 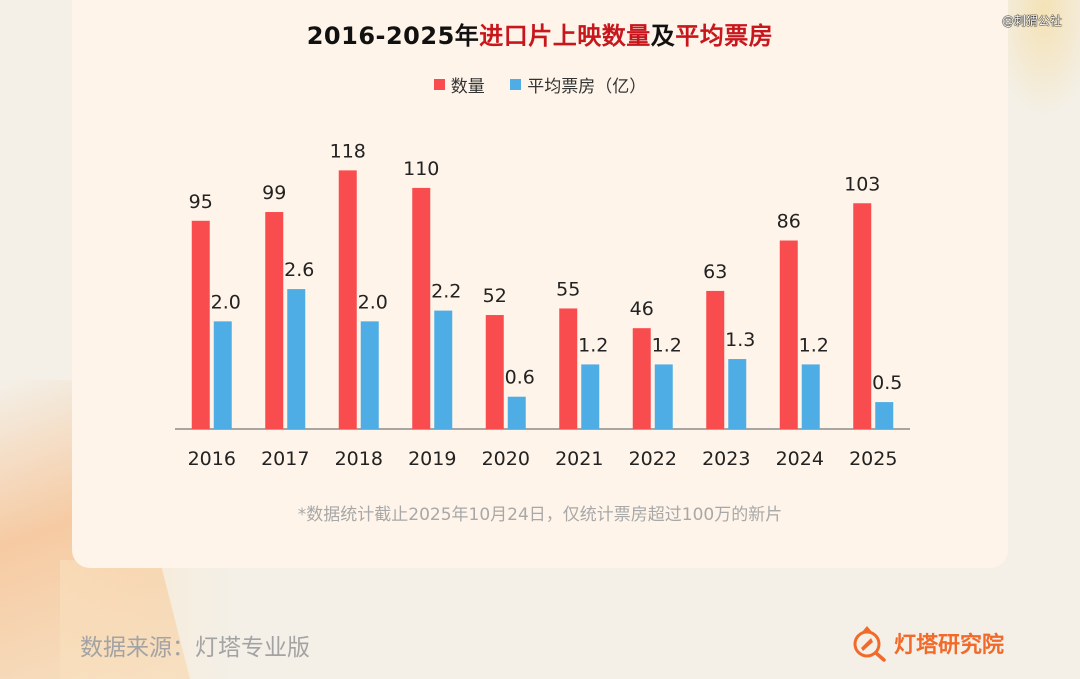 I want to click on x-tick-label: 2017, so click(x=285, y=459).